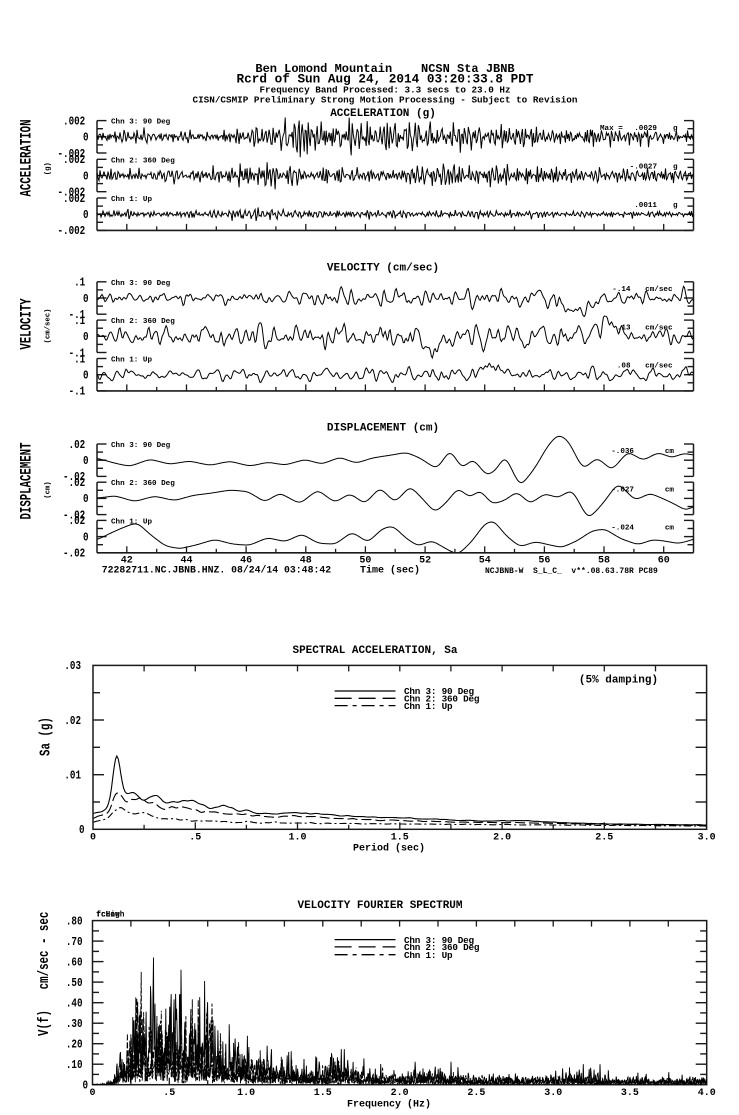 This screenshot has height=1115, width=739. Describe the element at coordinates (49, 490) in the screenshot. I see `svg-text: (cm)` at that location.